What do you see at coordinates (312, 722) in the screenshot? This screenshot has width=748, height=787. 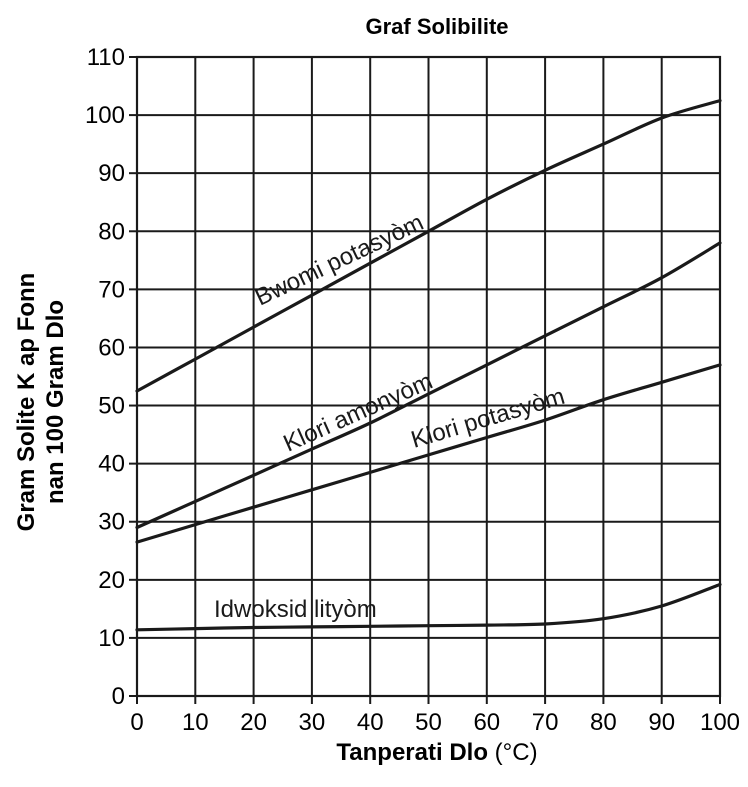 I see `x-tick-label-30: 30` at bounding box center [312, 722].